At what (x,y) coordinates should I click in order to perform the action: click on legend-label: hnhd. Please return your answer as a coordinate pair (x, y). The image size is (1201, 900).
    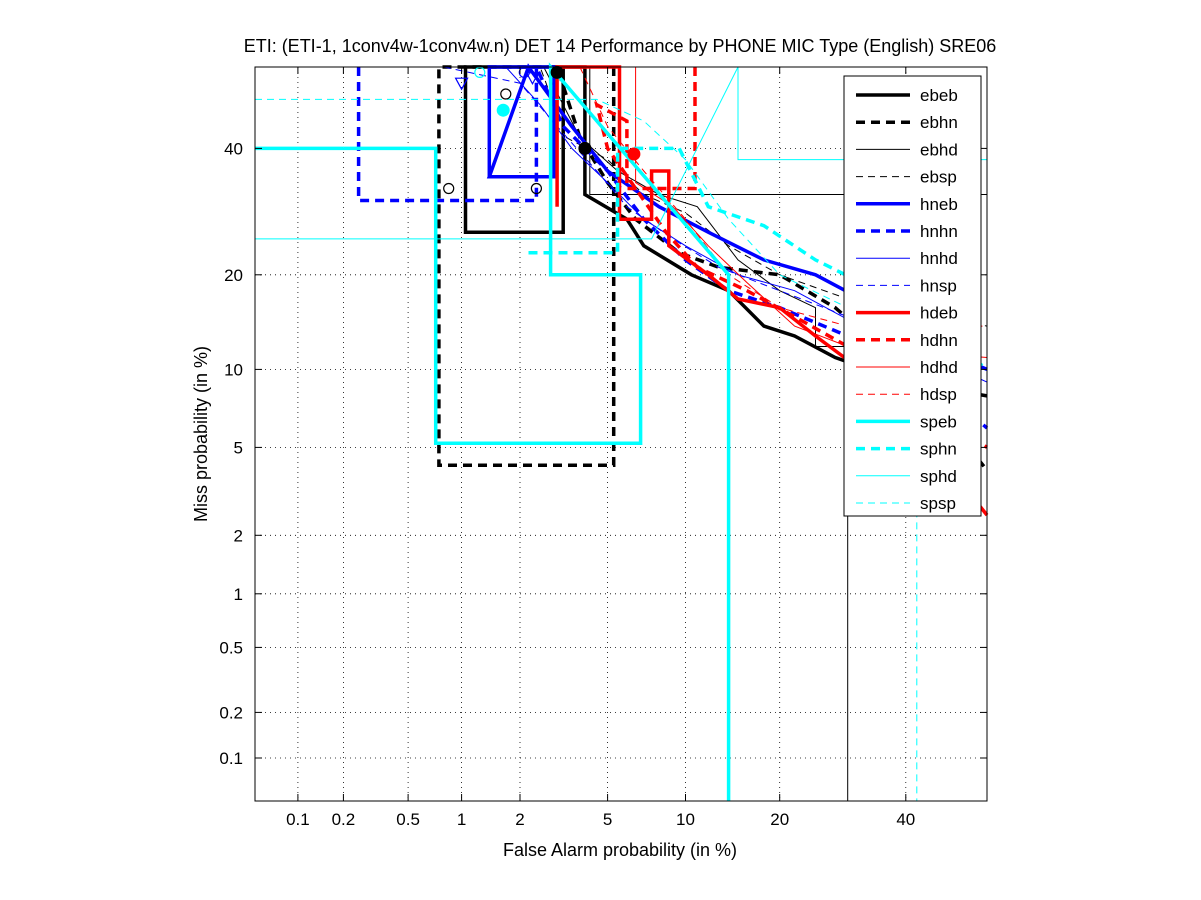
    Looking at the image, I should click on (939, 258).